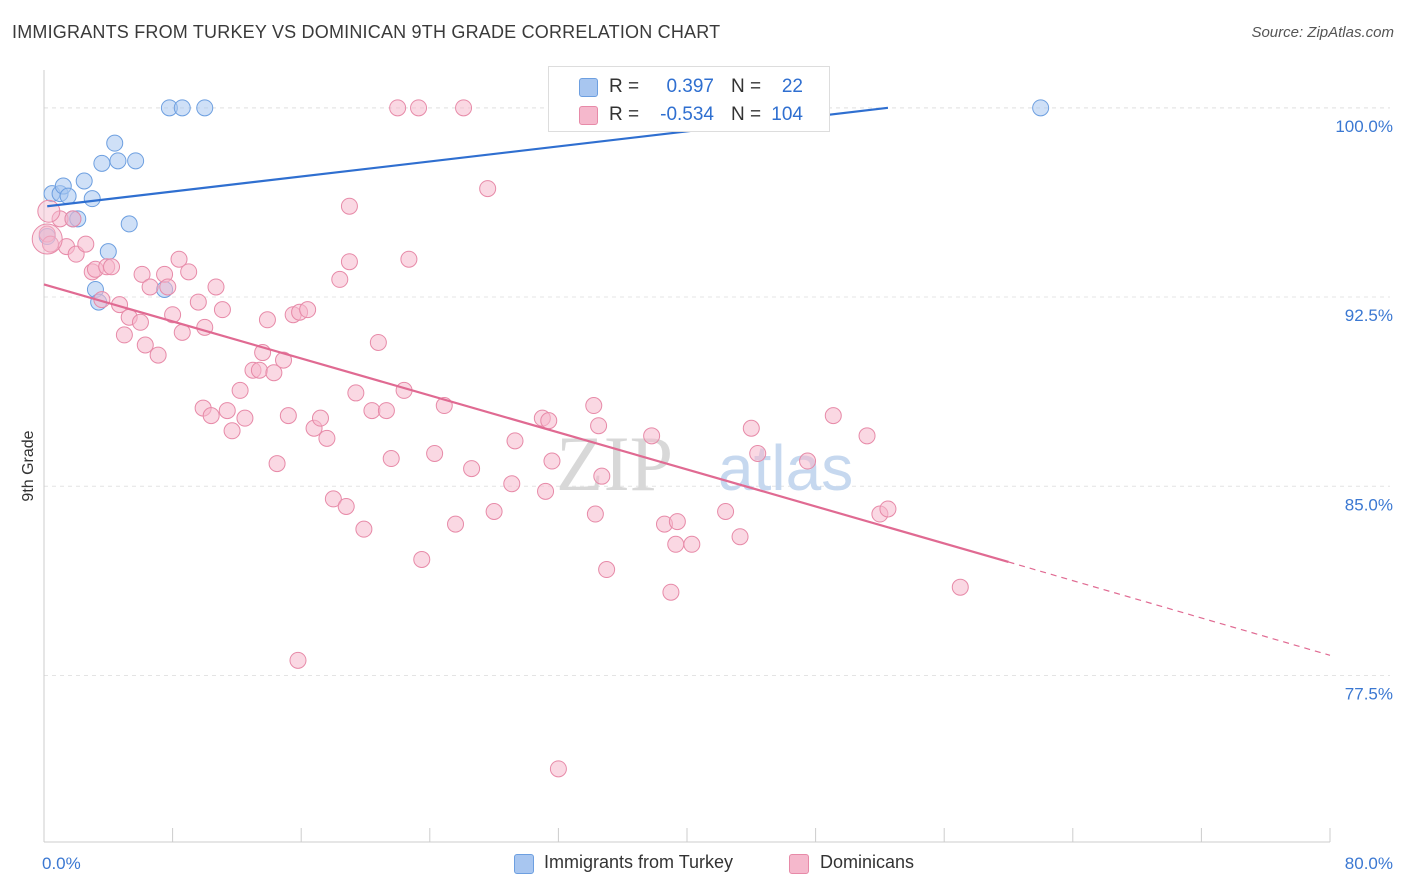 This screenshot has width=1406, height=892. Describe the element at coordinates (785, 468) in the screenshot. I see `watermark-atlas: atlas` at that location.